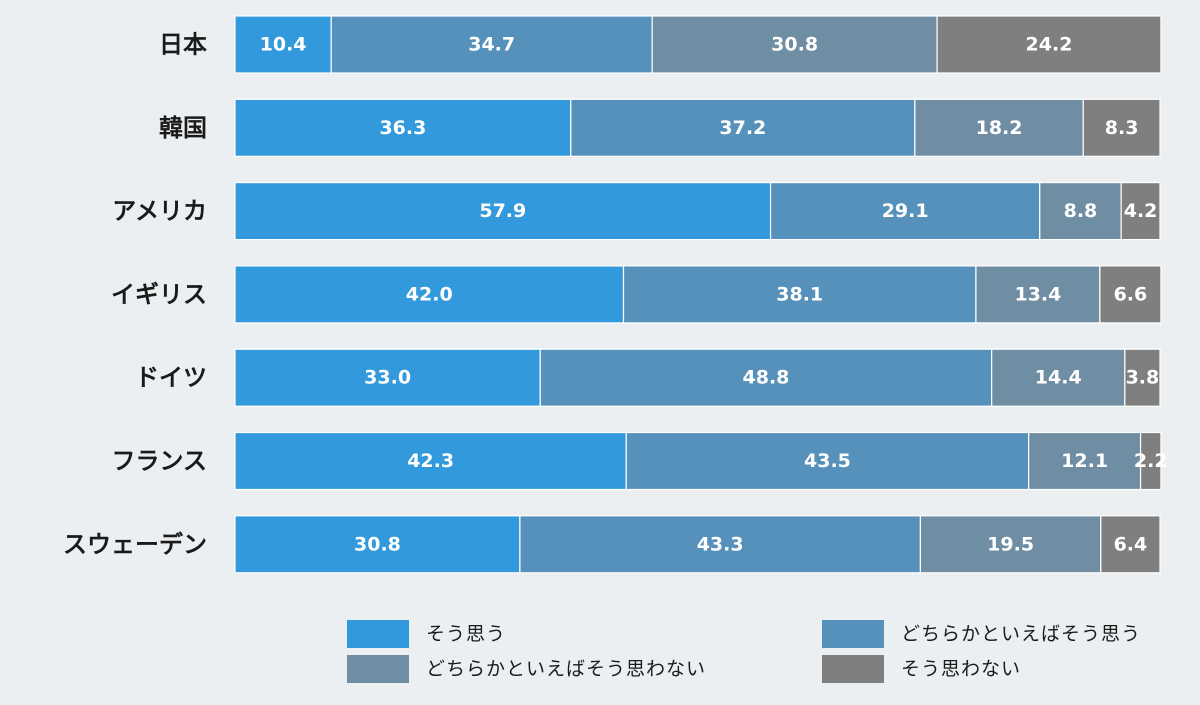 Image resolution: width=1200 pixels, height=705 pixels. What do you see at coordinates (159, 461) in the screenshot?
I see `category-label: フランス` at bounding box center [159, 461].